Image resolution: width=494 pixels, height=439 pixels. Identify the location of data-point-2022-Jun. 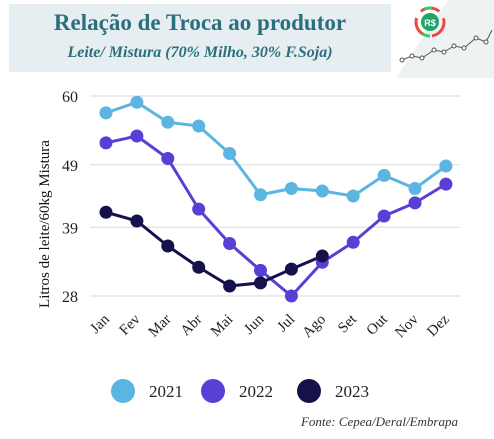
(260, 270).